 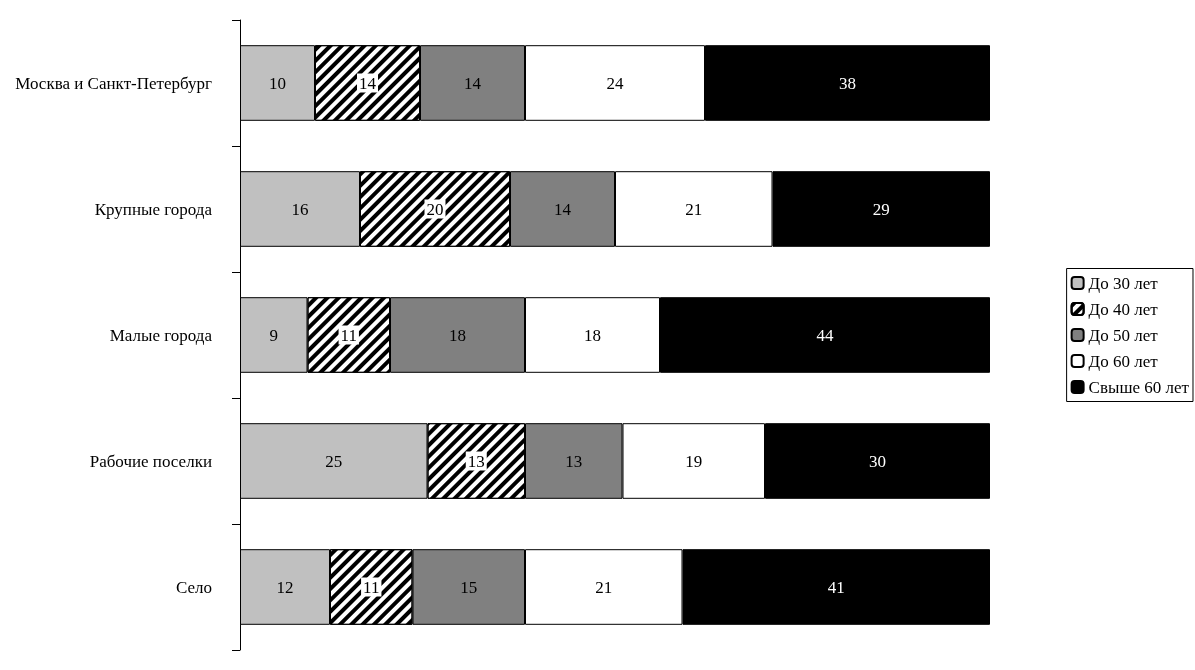 What do you see at coordinates (285, 587) in the screenshot?
I see `data-label: 12` at bounding box center [285, 587].